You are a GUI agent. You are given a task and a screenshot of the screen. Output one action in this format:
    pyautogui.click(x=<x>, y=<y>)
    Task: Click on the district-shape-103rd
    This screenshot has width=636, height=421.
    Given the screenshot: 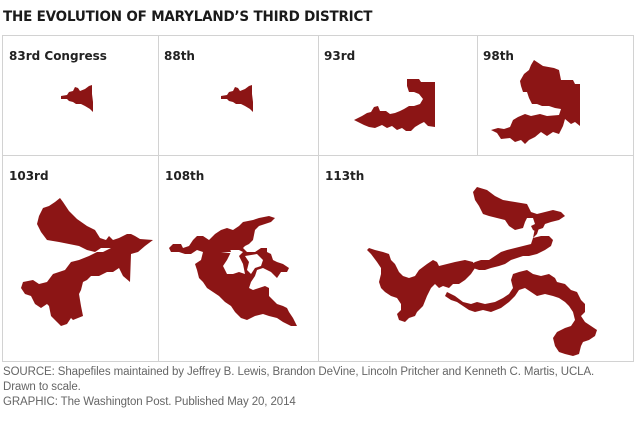 What is the action you would take?
    pyautogui.click(x=87, y=262)
    